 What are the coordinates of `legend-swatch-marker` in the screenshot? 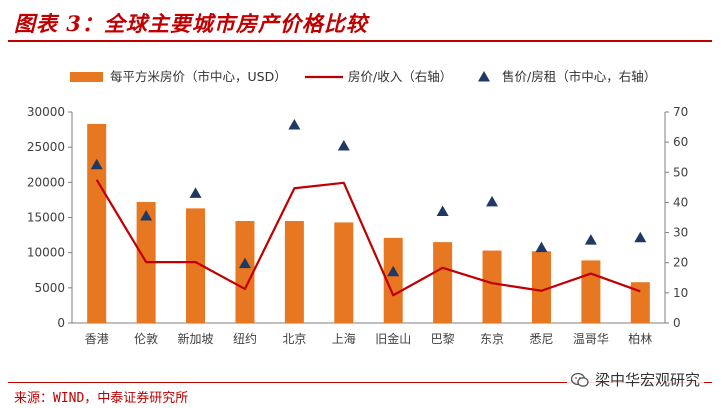 It's located at (484, 76).